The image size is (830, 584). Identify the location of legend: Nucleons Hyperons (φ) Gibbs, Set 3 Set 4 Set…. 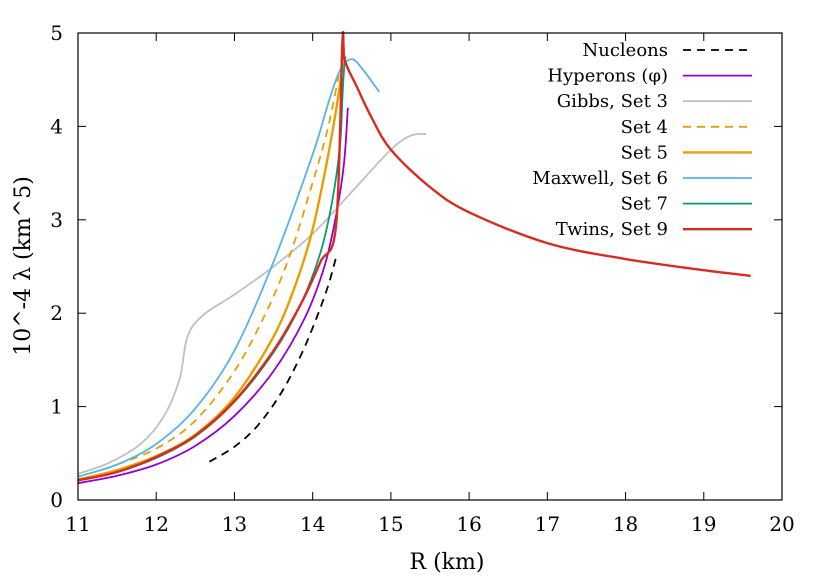
(642, 140).